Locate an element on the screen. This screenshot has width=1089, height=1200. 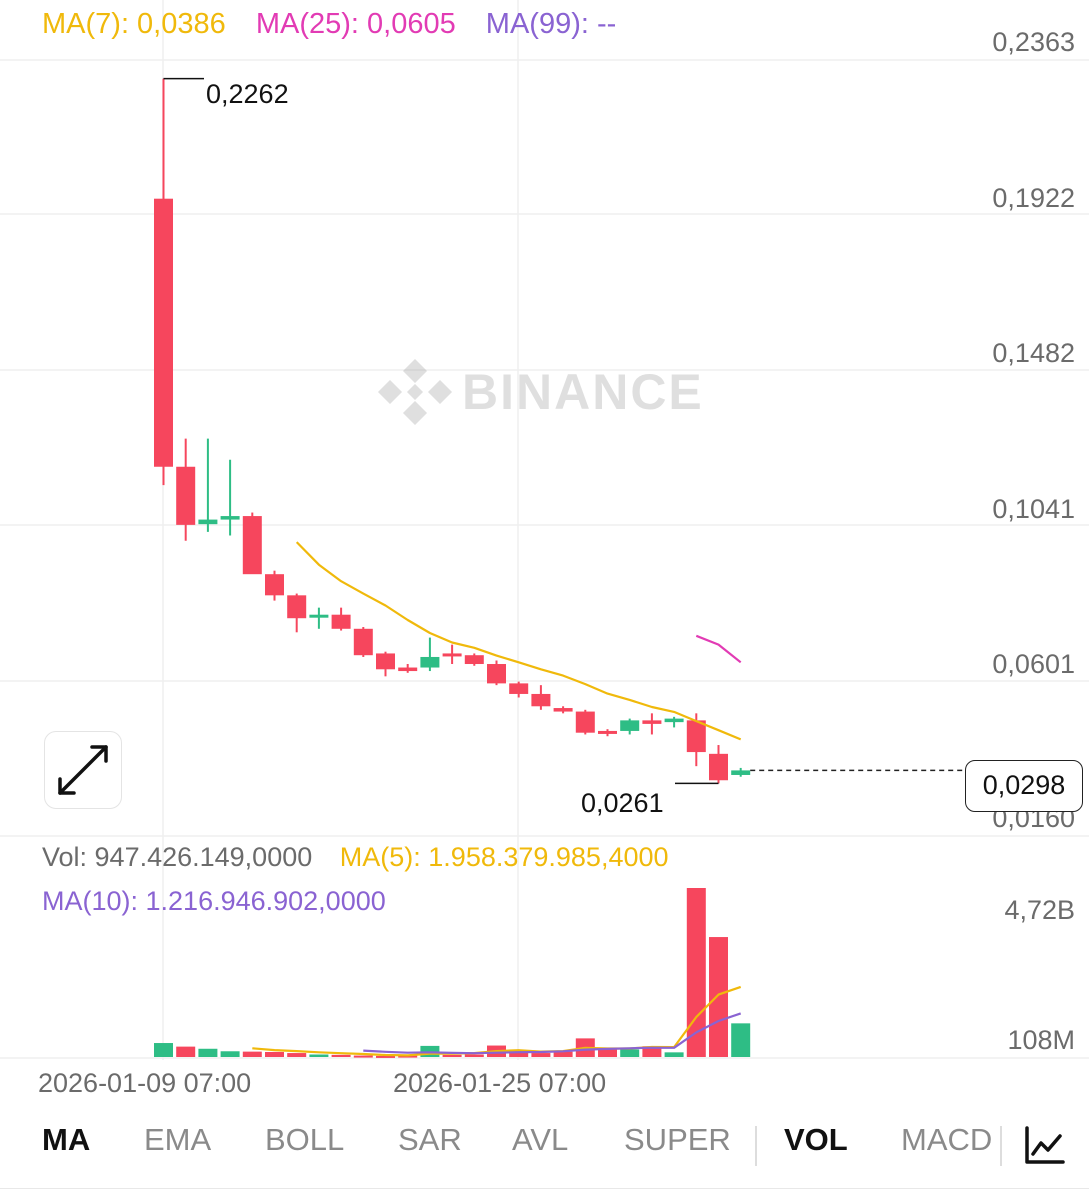
tab-sar: SAR is located at coordinates (430, 1139).